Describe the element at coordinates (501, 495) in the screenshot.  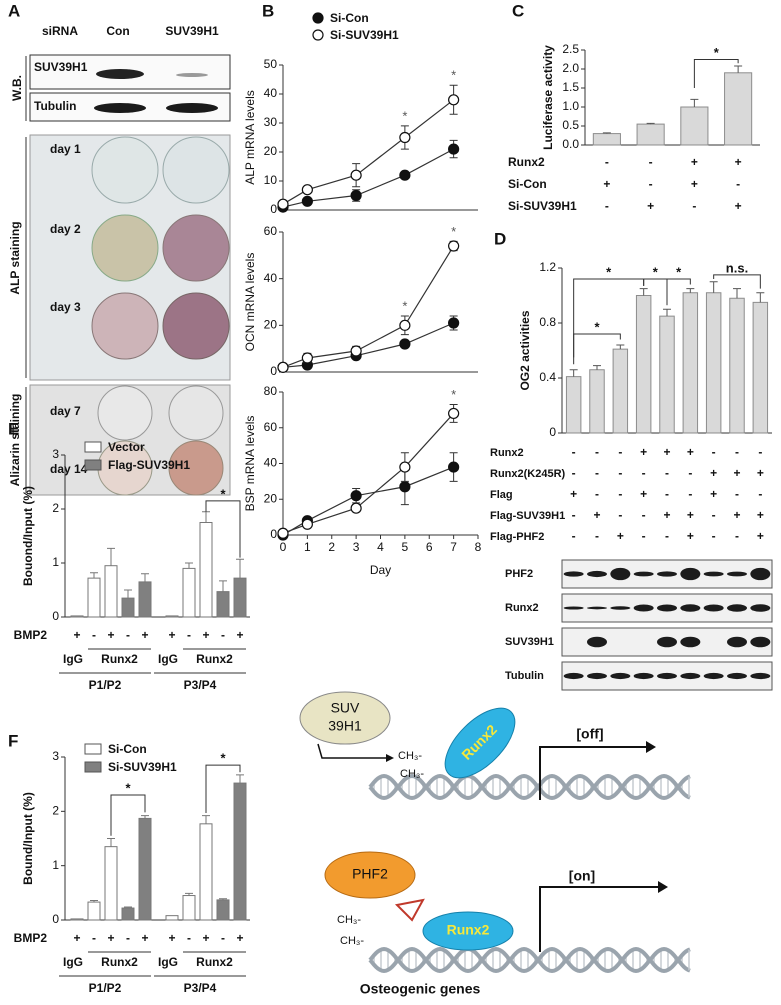
I see `condition-label: Flag` at that location.